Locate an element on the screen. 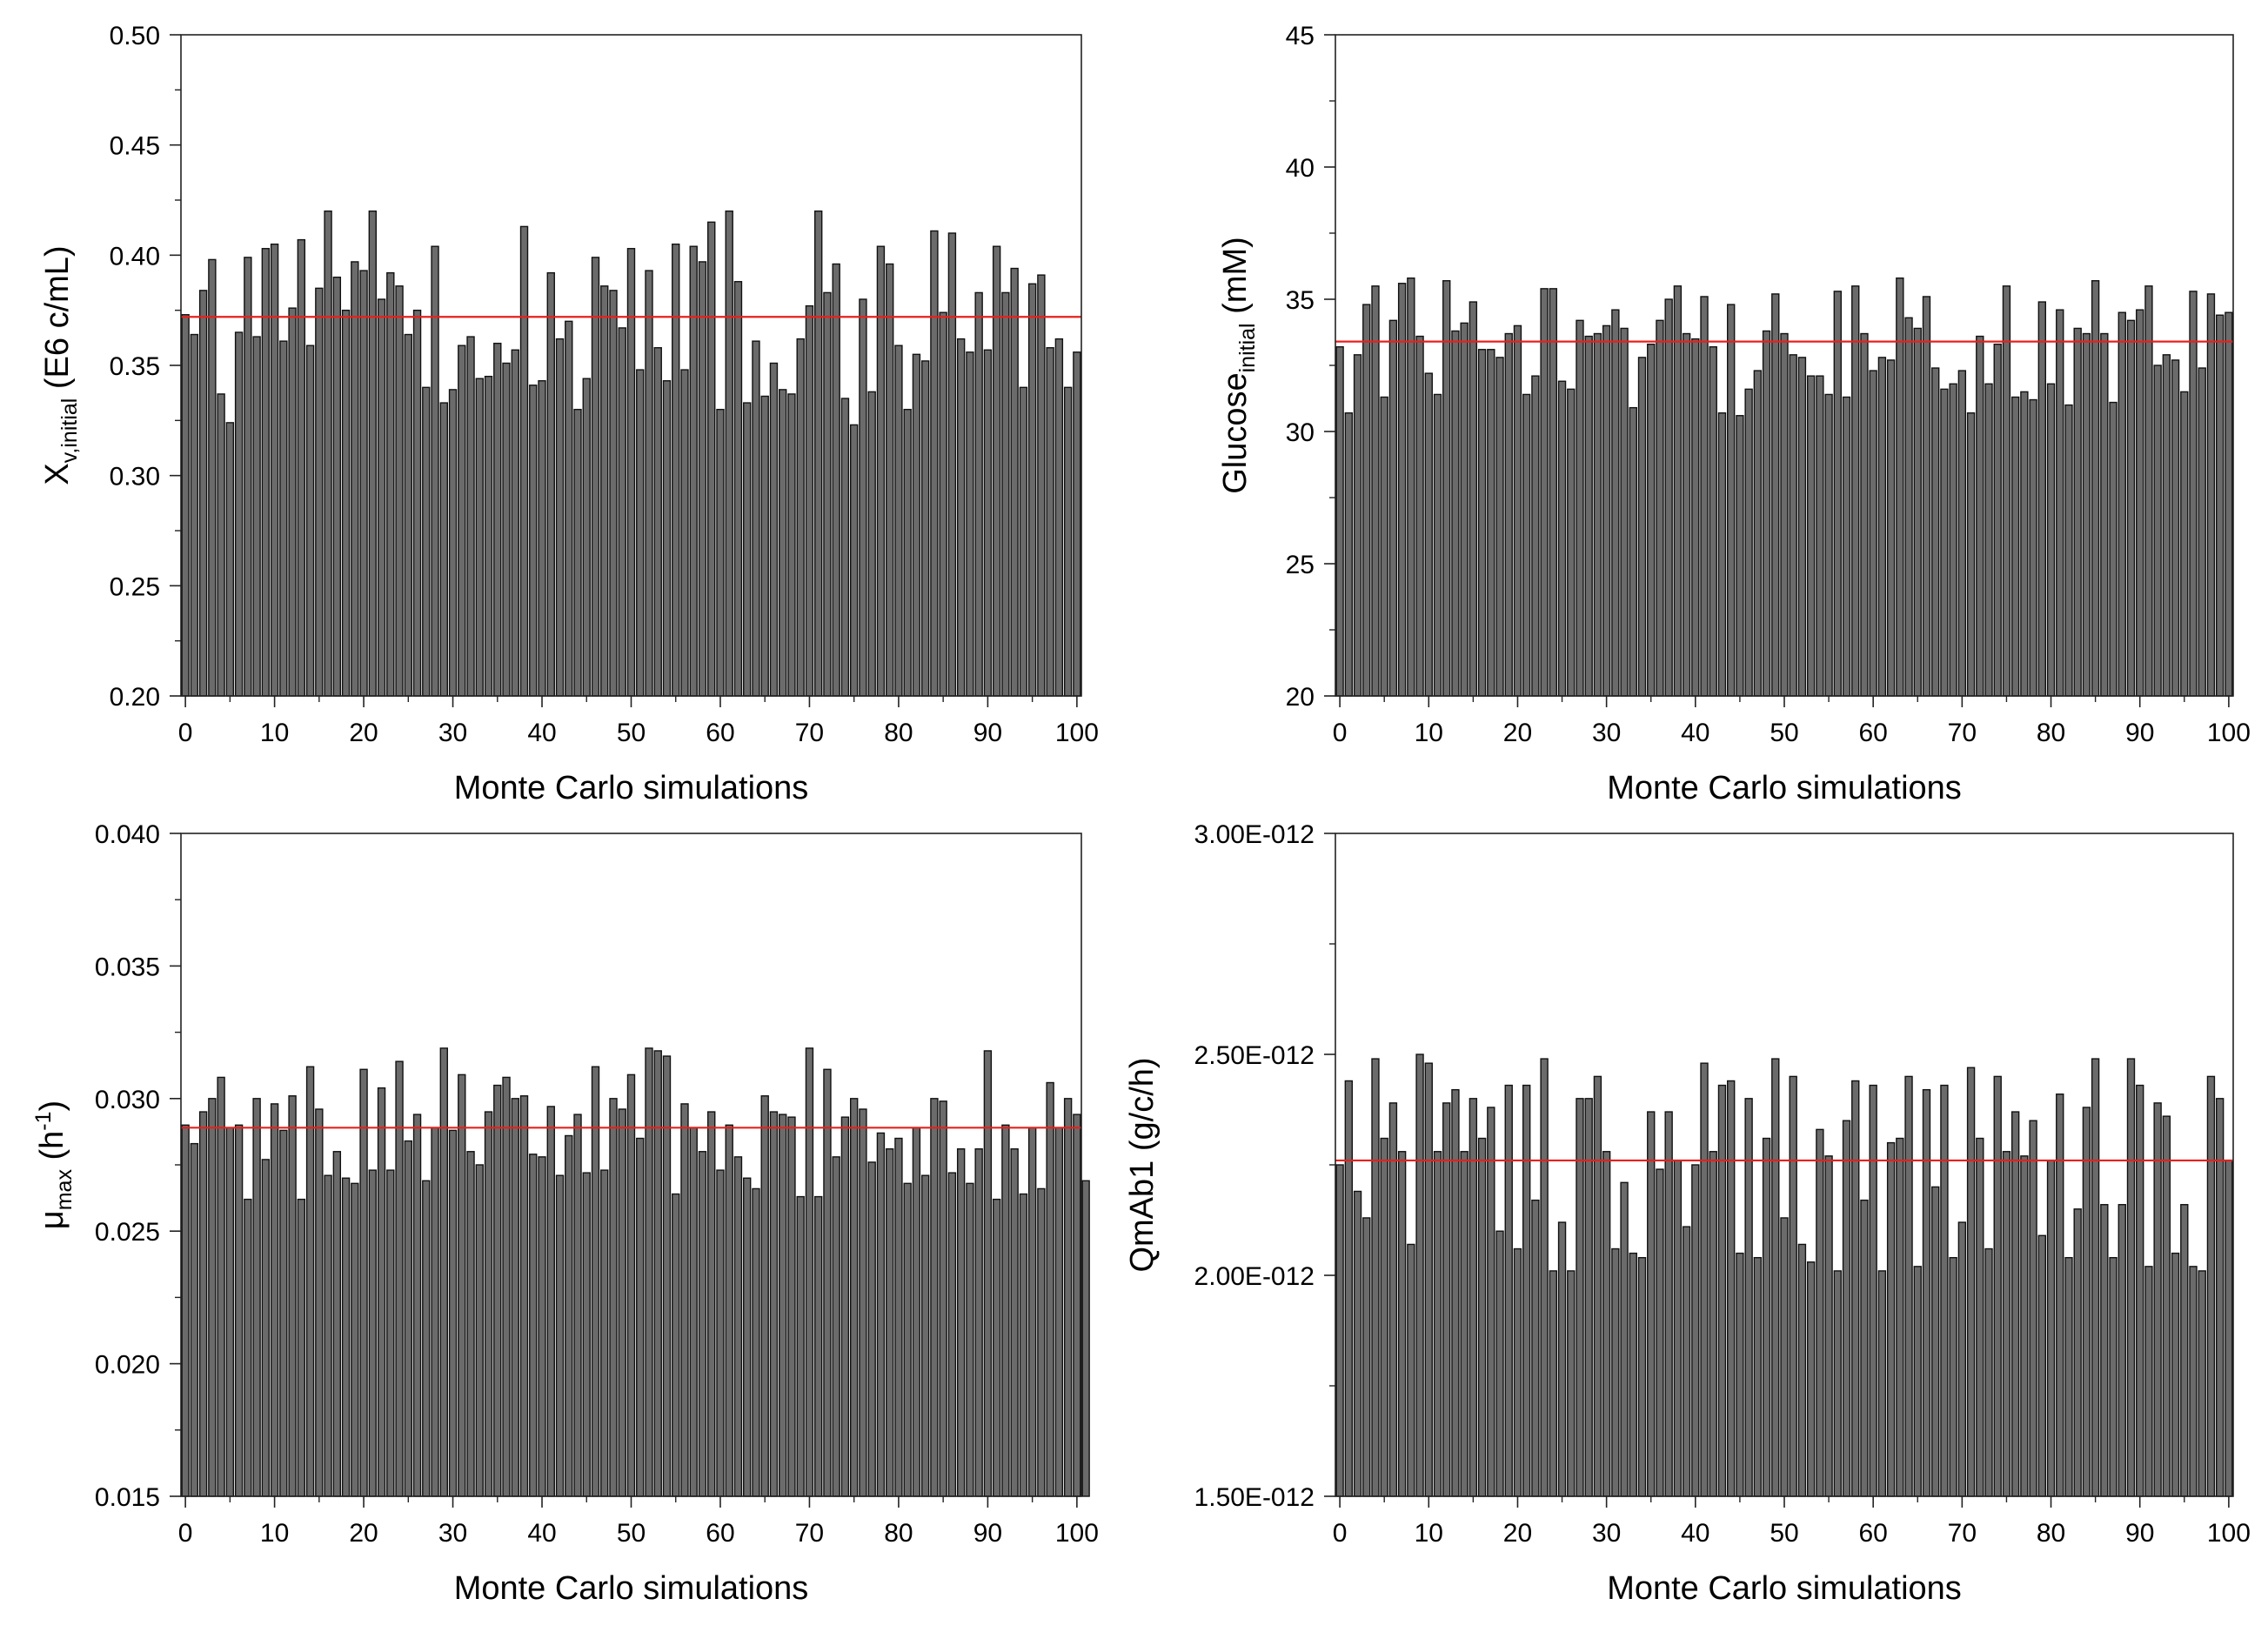 This screenshot has width=2268, height=1632. xv-xtick-label-7: 70 is located at coordinates (810, 733).